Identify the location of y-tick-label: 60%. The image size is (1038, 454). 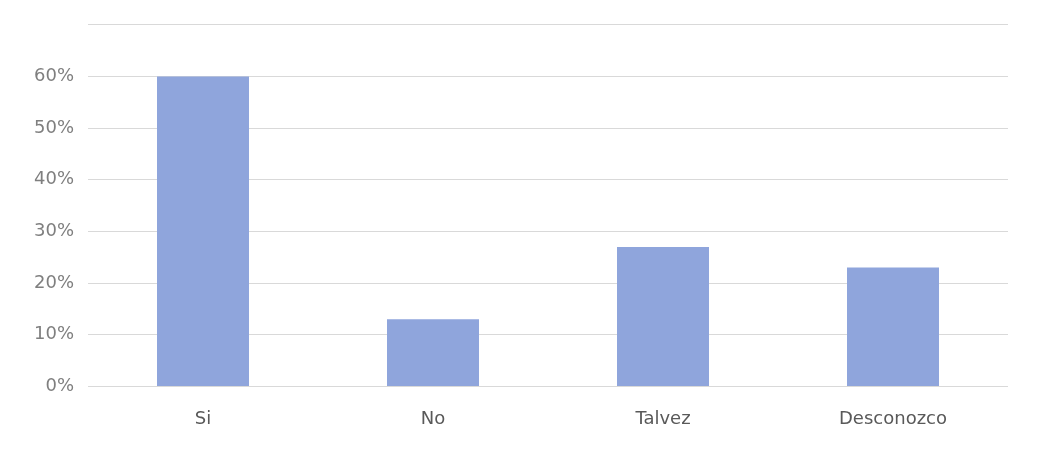
(54, 75).